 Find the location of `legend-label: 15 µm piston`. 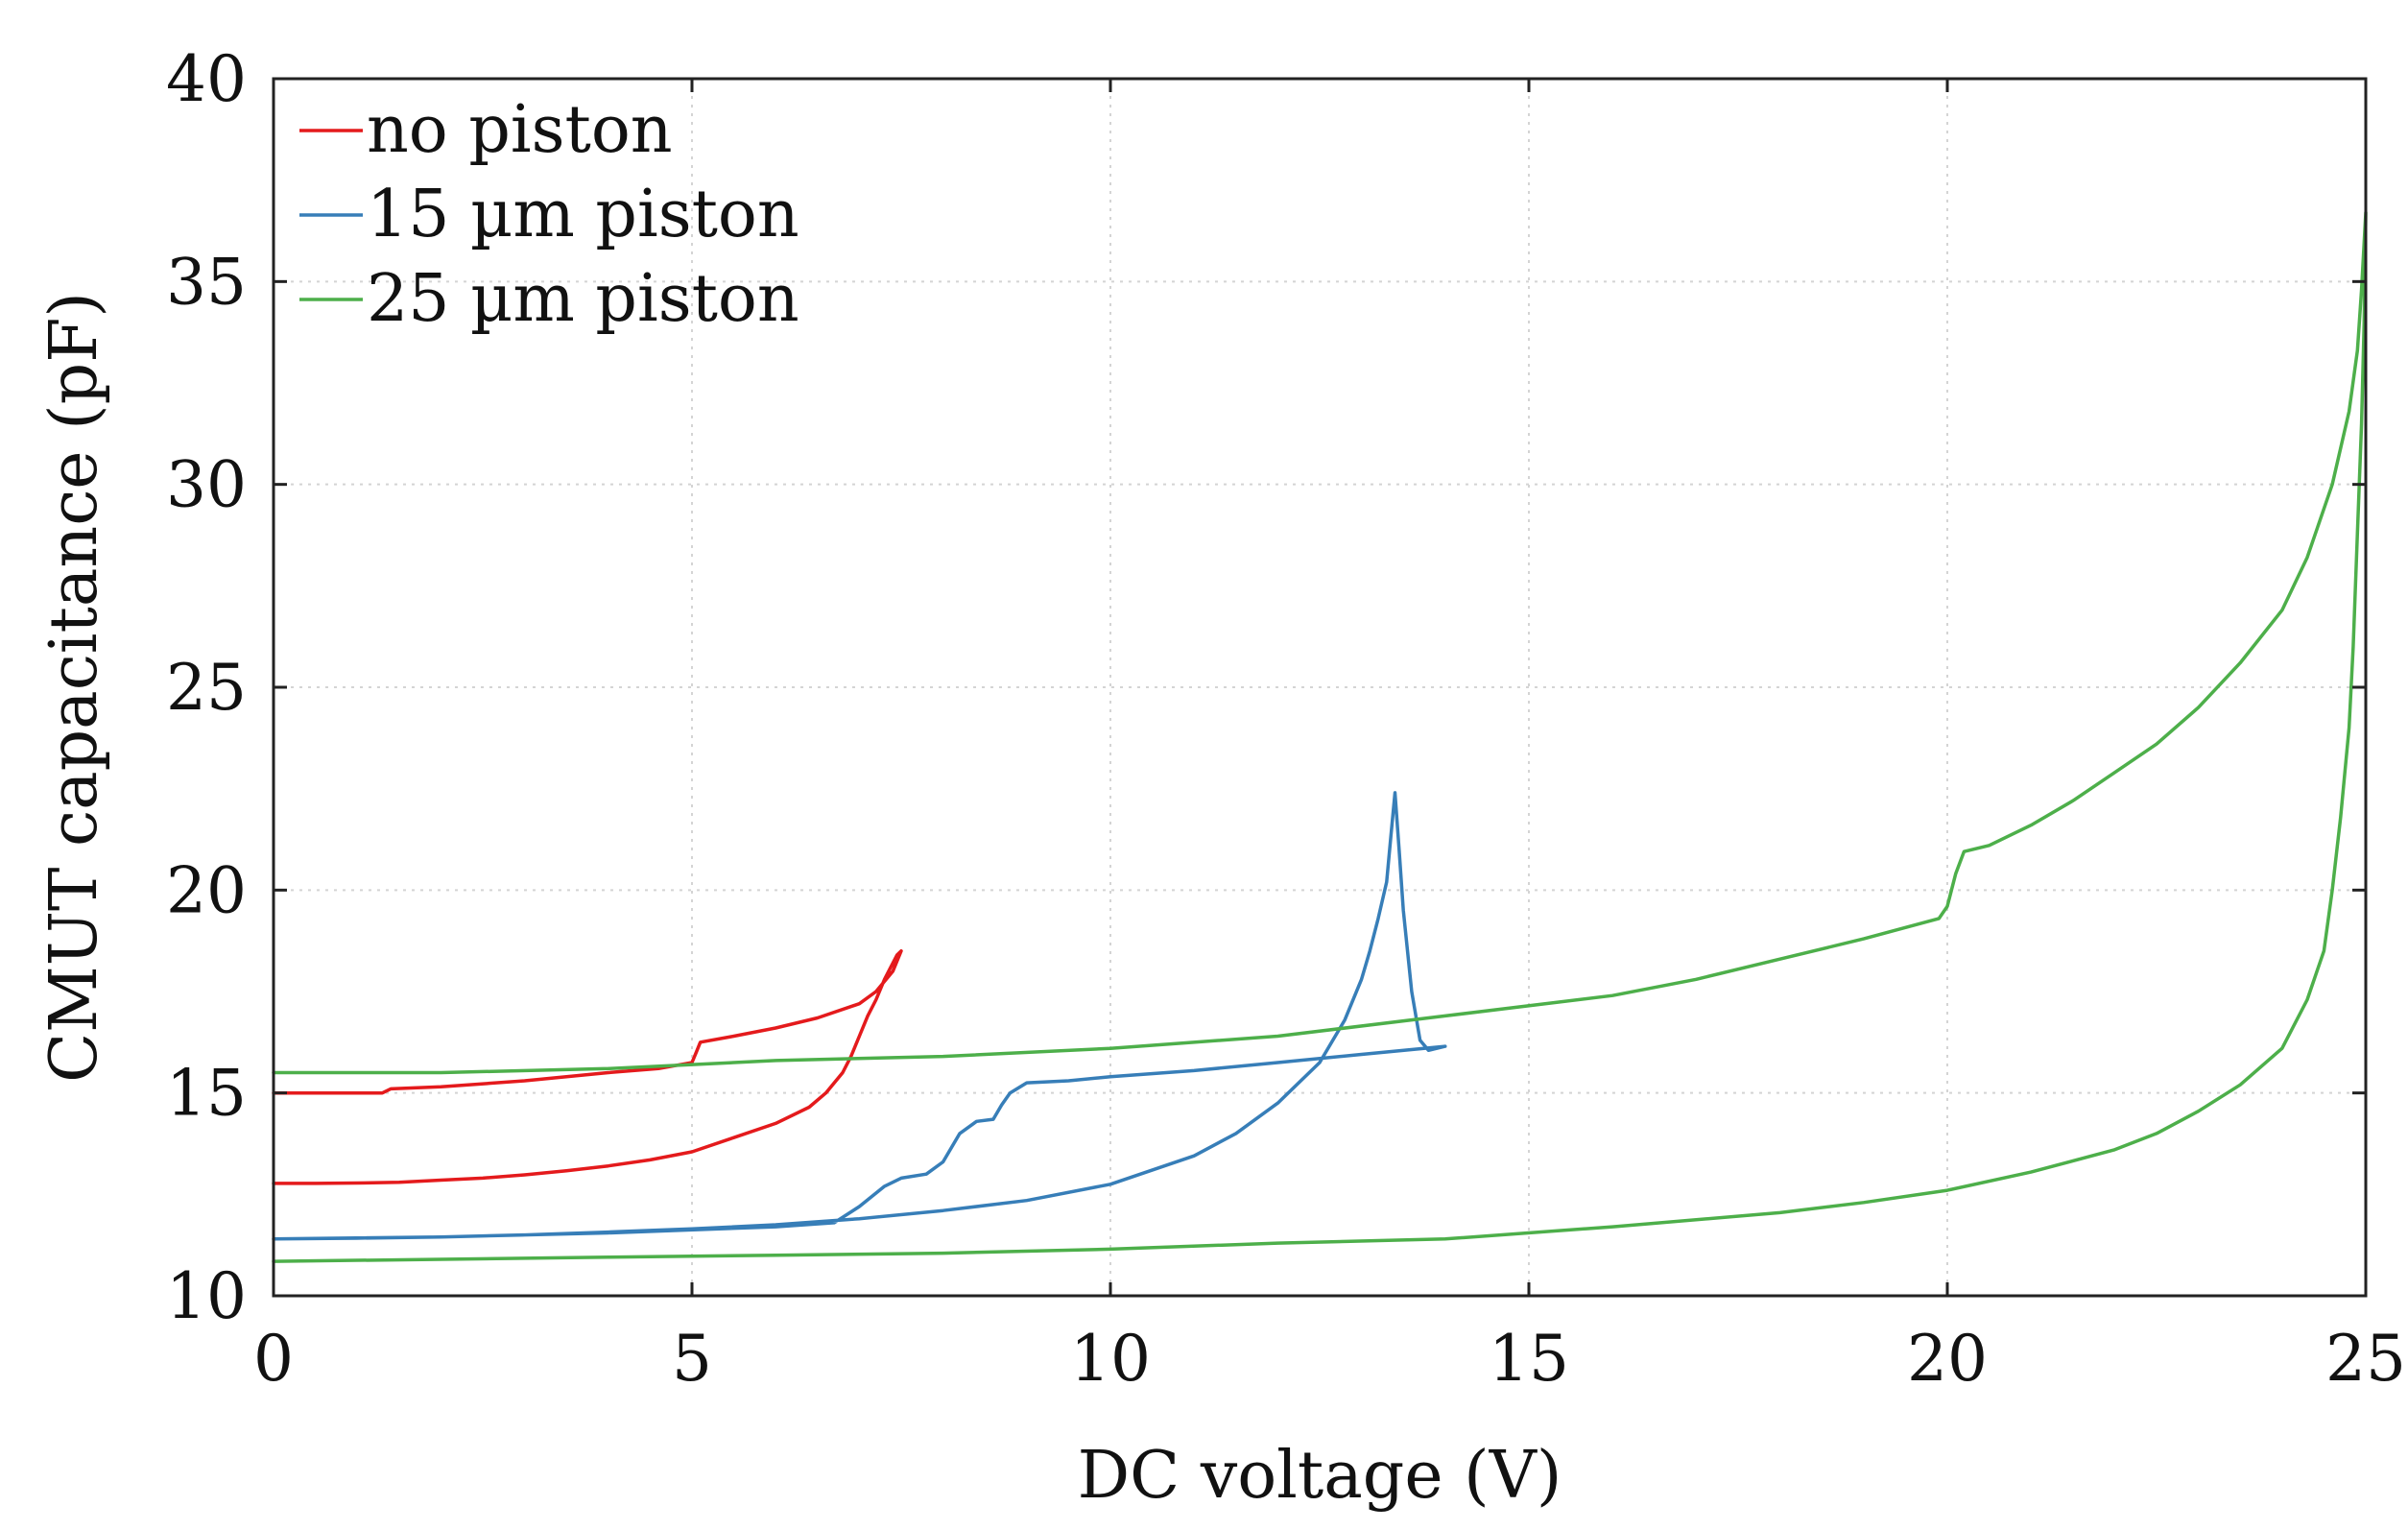

legend-label: 15 µm piston is located at coordinates (583, 215).